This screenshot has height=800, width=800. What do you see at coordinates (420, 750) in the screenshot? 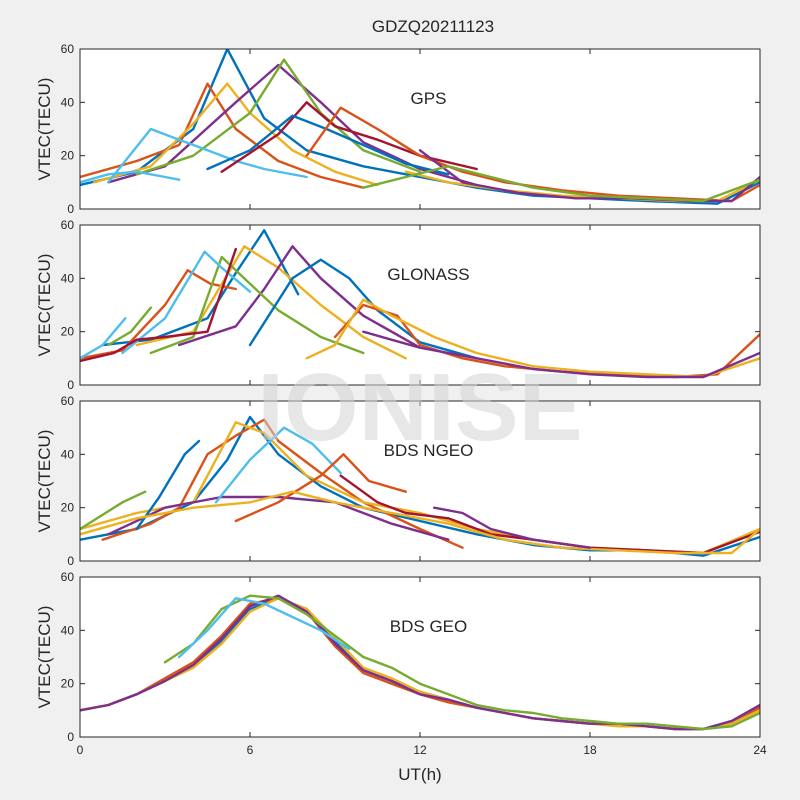
I see `x-tick-label: 12` at bounding box center [420, 750].